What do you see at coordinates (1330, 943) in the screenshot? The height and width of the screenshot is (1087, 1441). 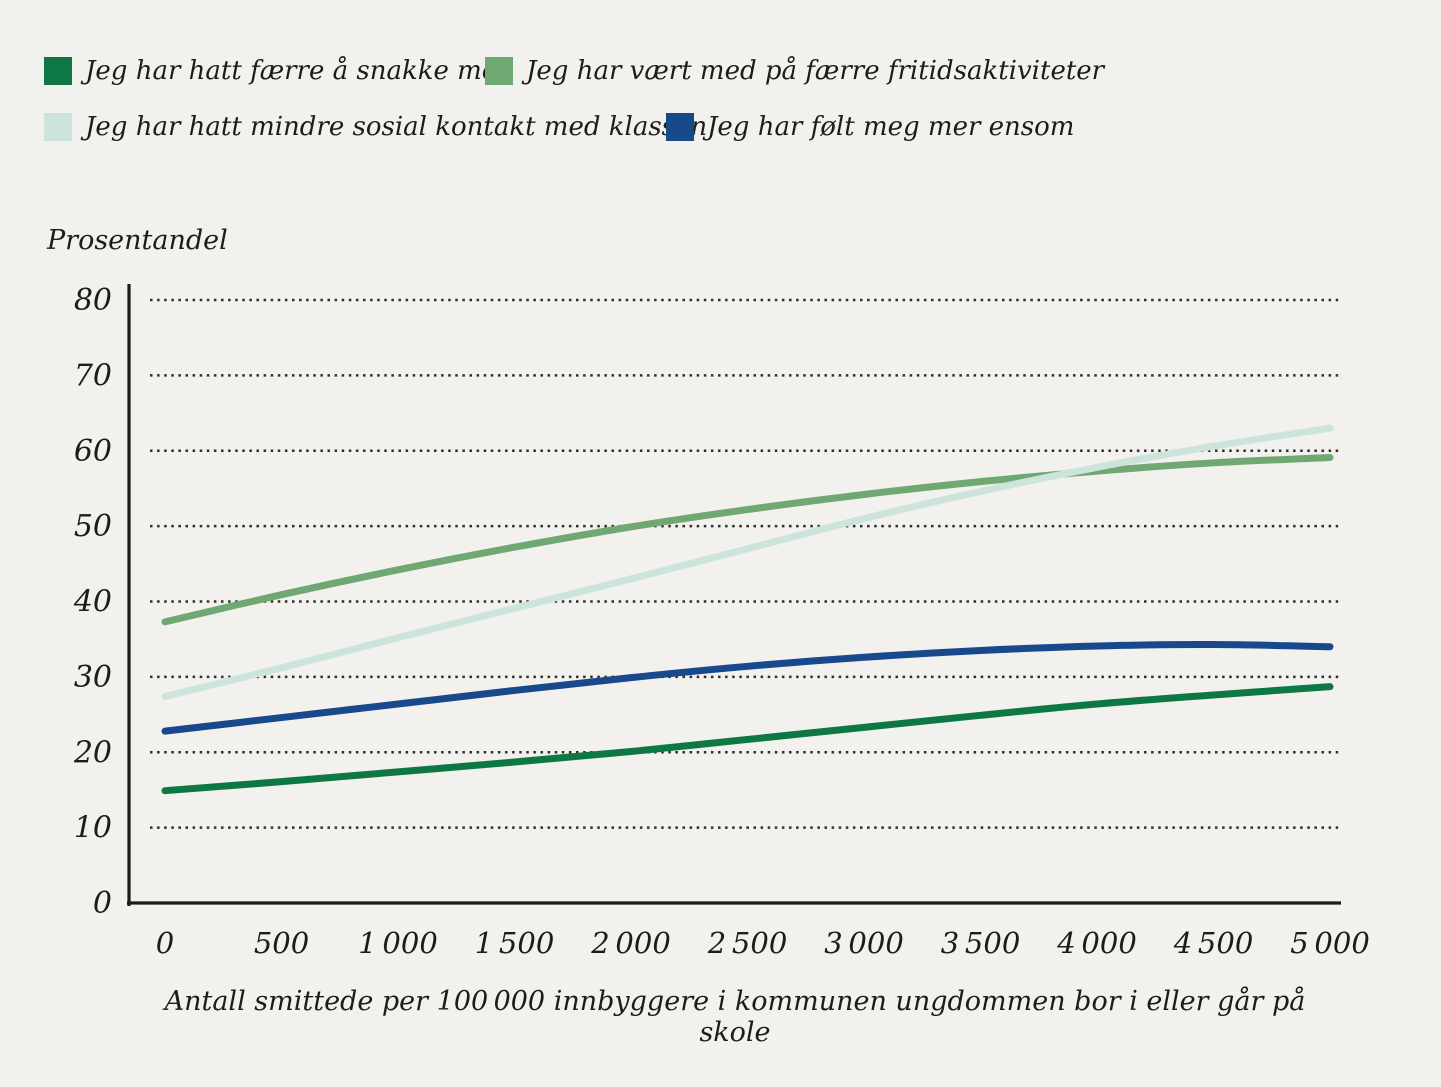 I see `x-tick-label: 5 000` at bounding box center [1330, 943].